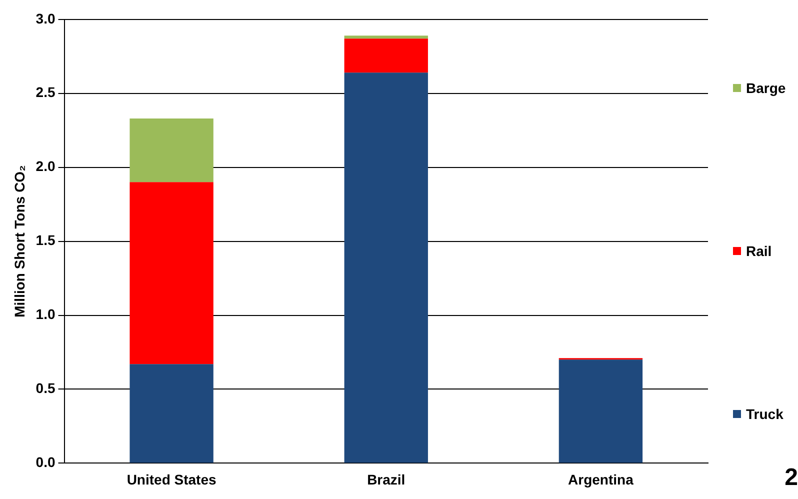  Describe the element at coordinates (601, 479) in the screenshot. I see `x-tick-label: Argentina` at that location.